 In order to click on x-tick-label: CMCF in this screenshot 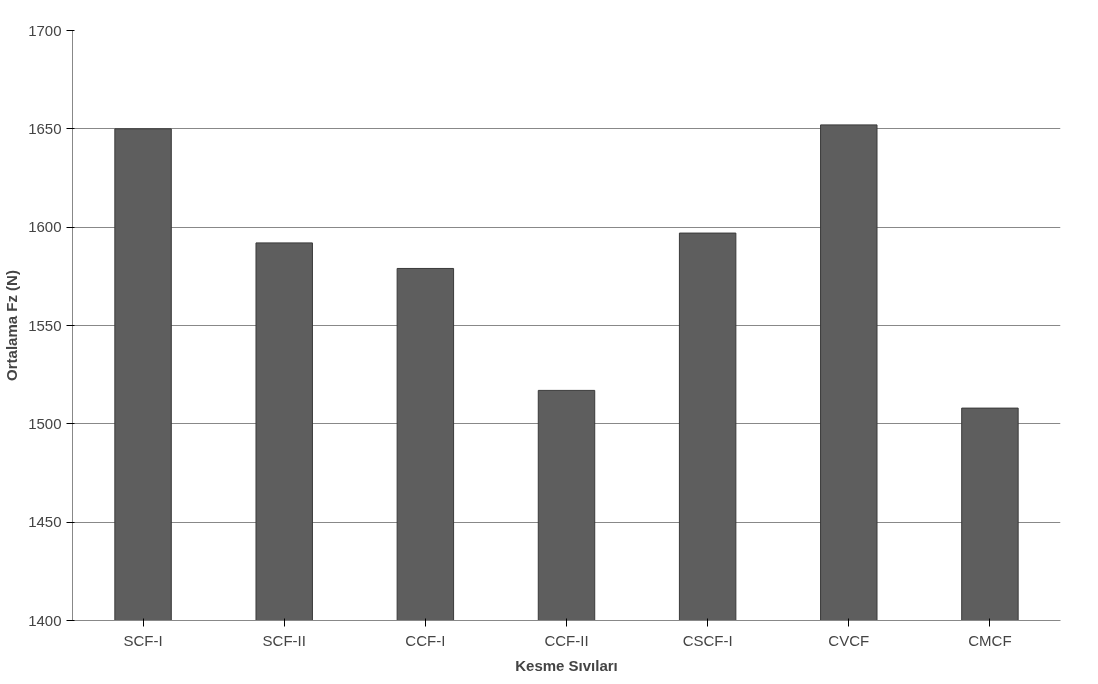, I will do `click(990, 640)`.